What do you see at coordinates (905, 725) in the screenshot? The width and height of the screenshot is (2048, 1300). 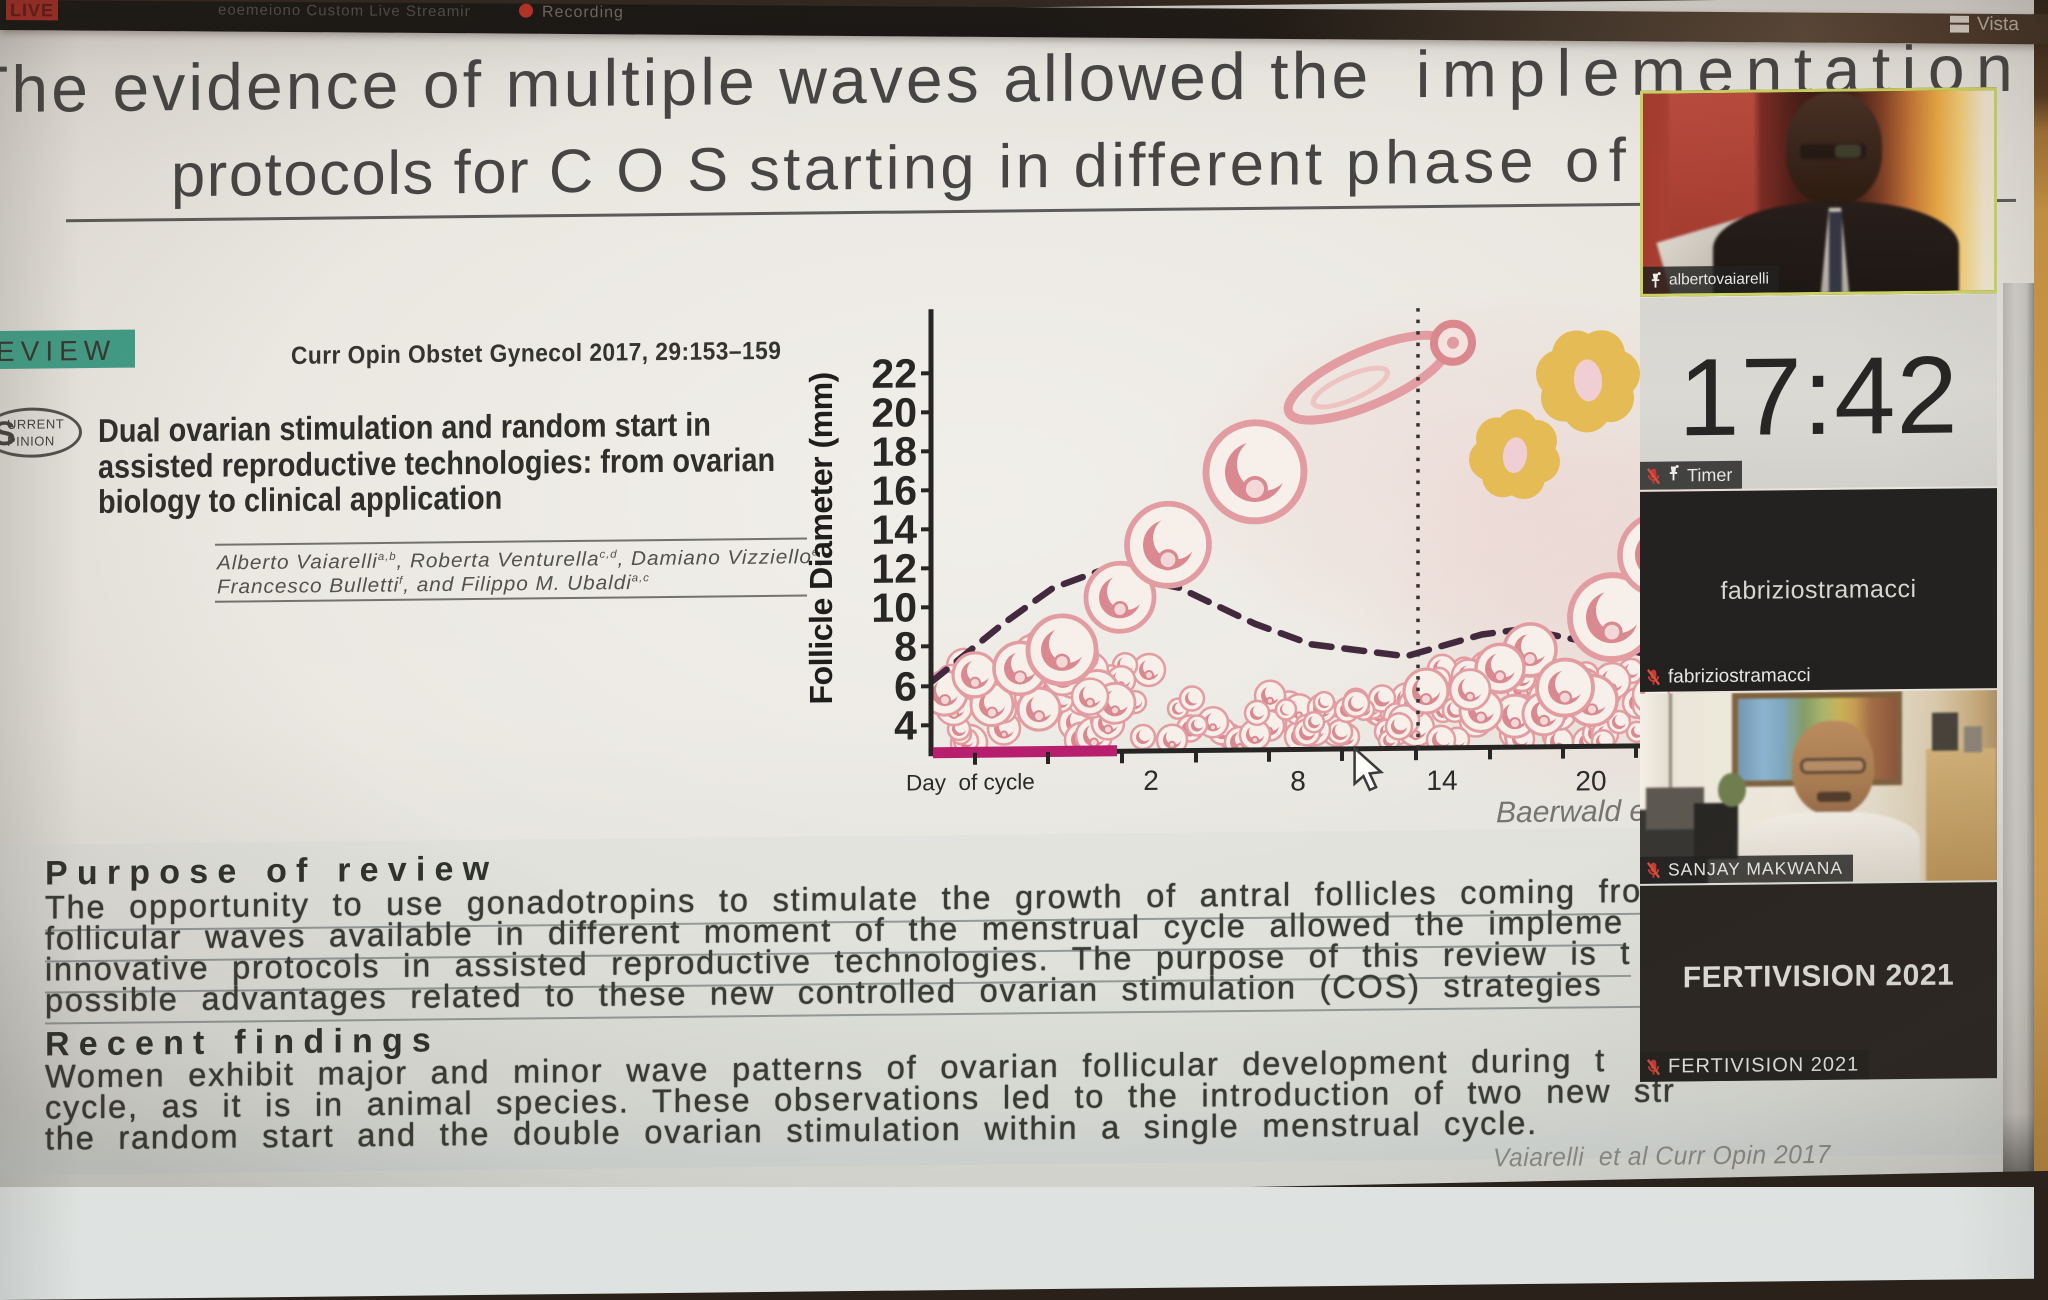 I see `svg-text: 4` at bounding box center [905, 725].